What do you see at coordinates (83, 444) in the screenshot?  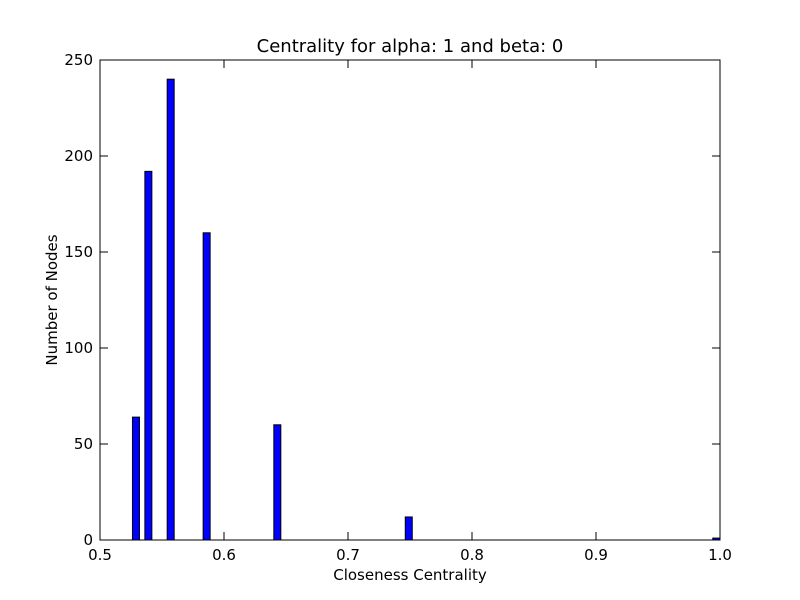 I see `y-tick-label-1: 50` at bounding box center [83, 444].